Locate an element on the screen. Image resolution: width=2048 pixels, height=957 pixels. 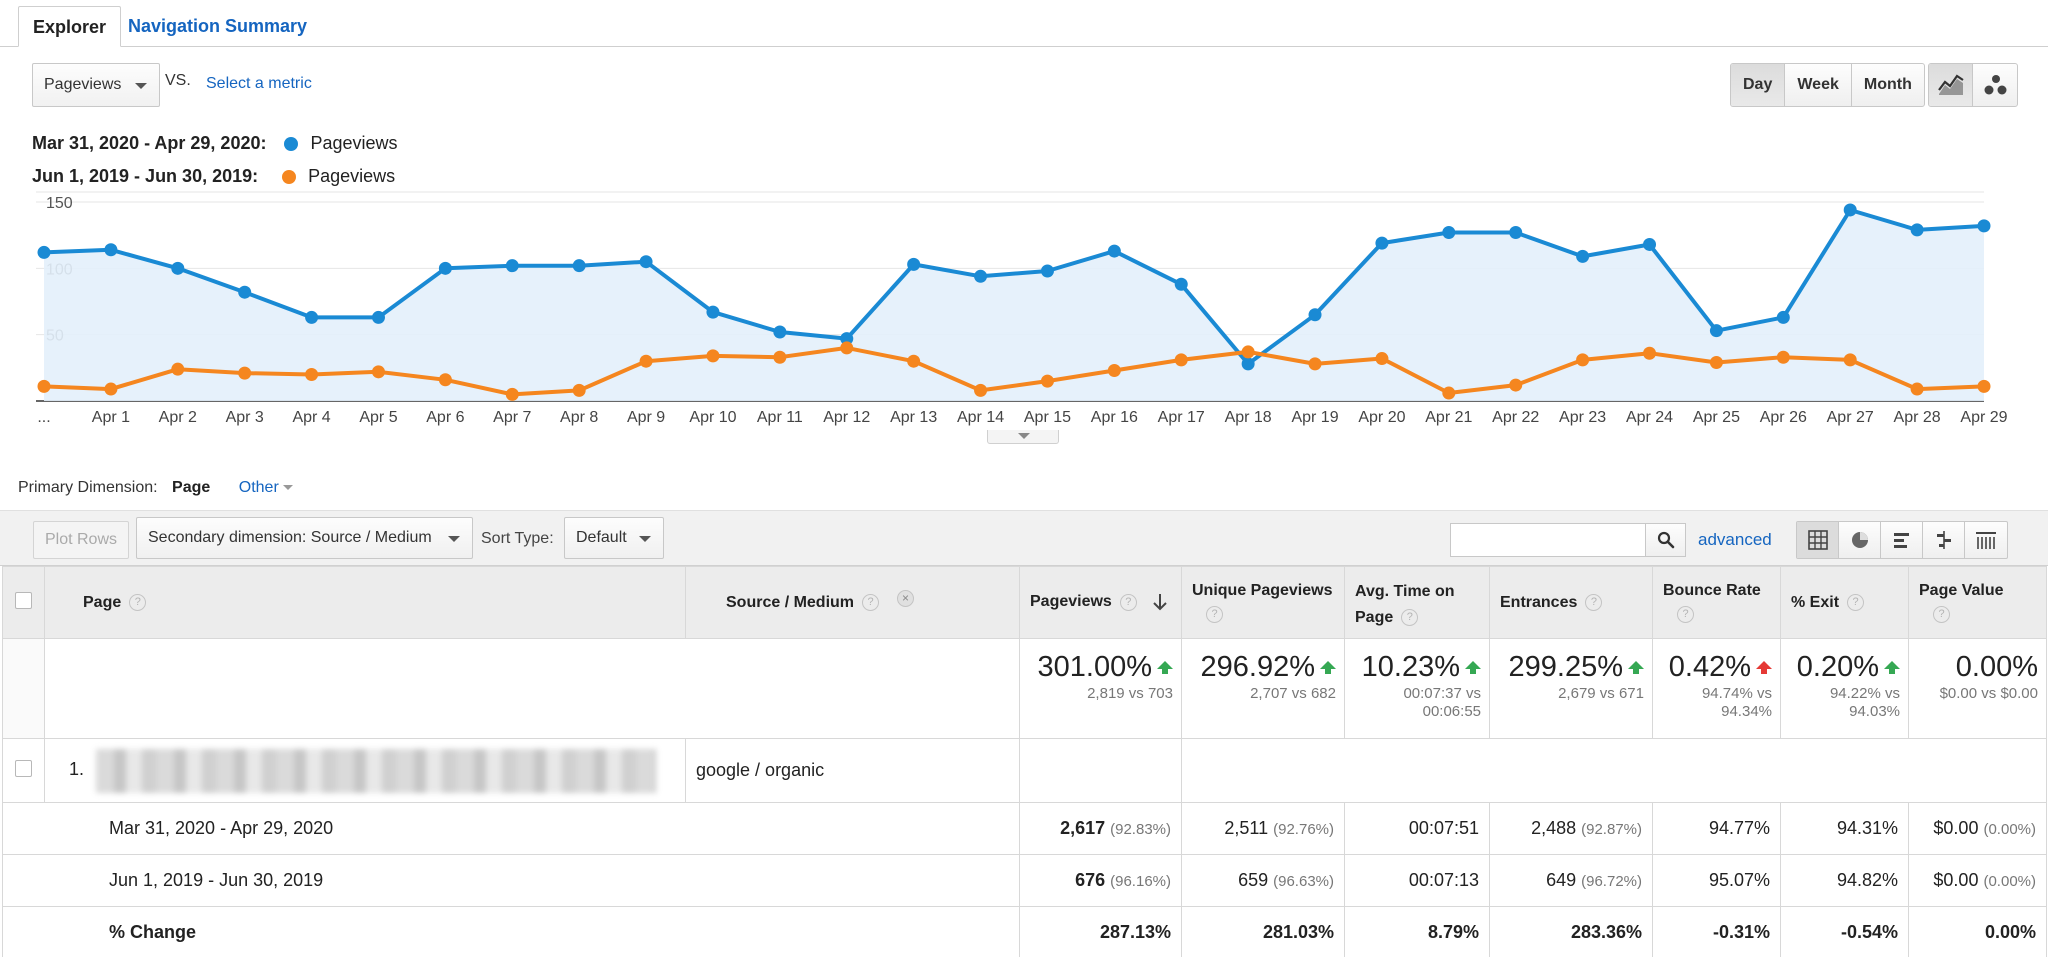
tab-navigation-summary: Navigation Summary is located at coordinates (218, 26).